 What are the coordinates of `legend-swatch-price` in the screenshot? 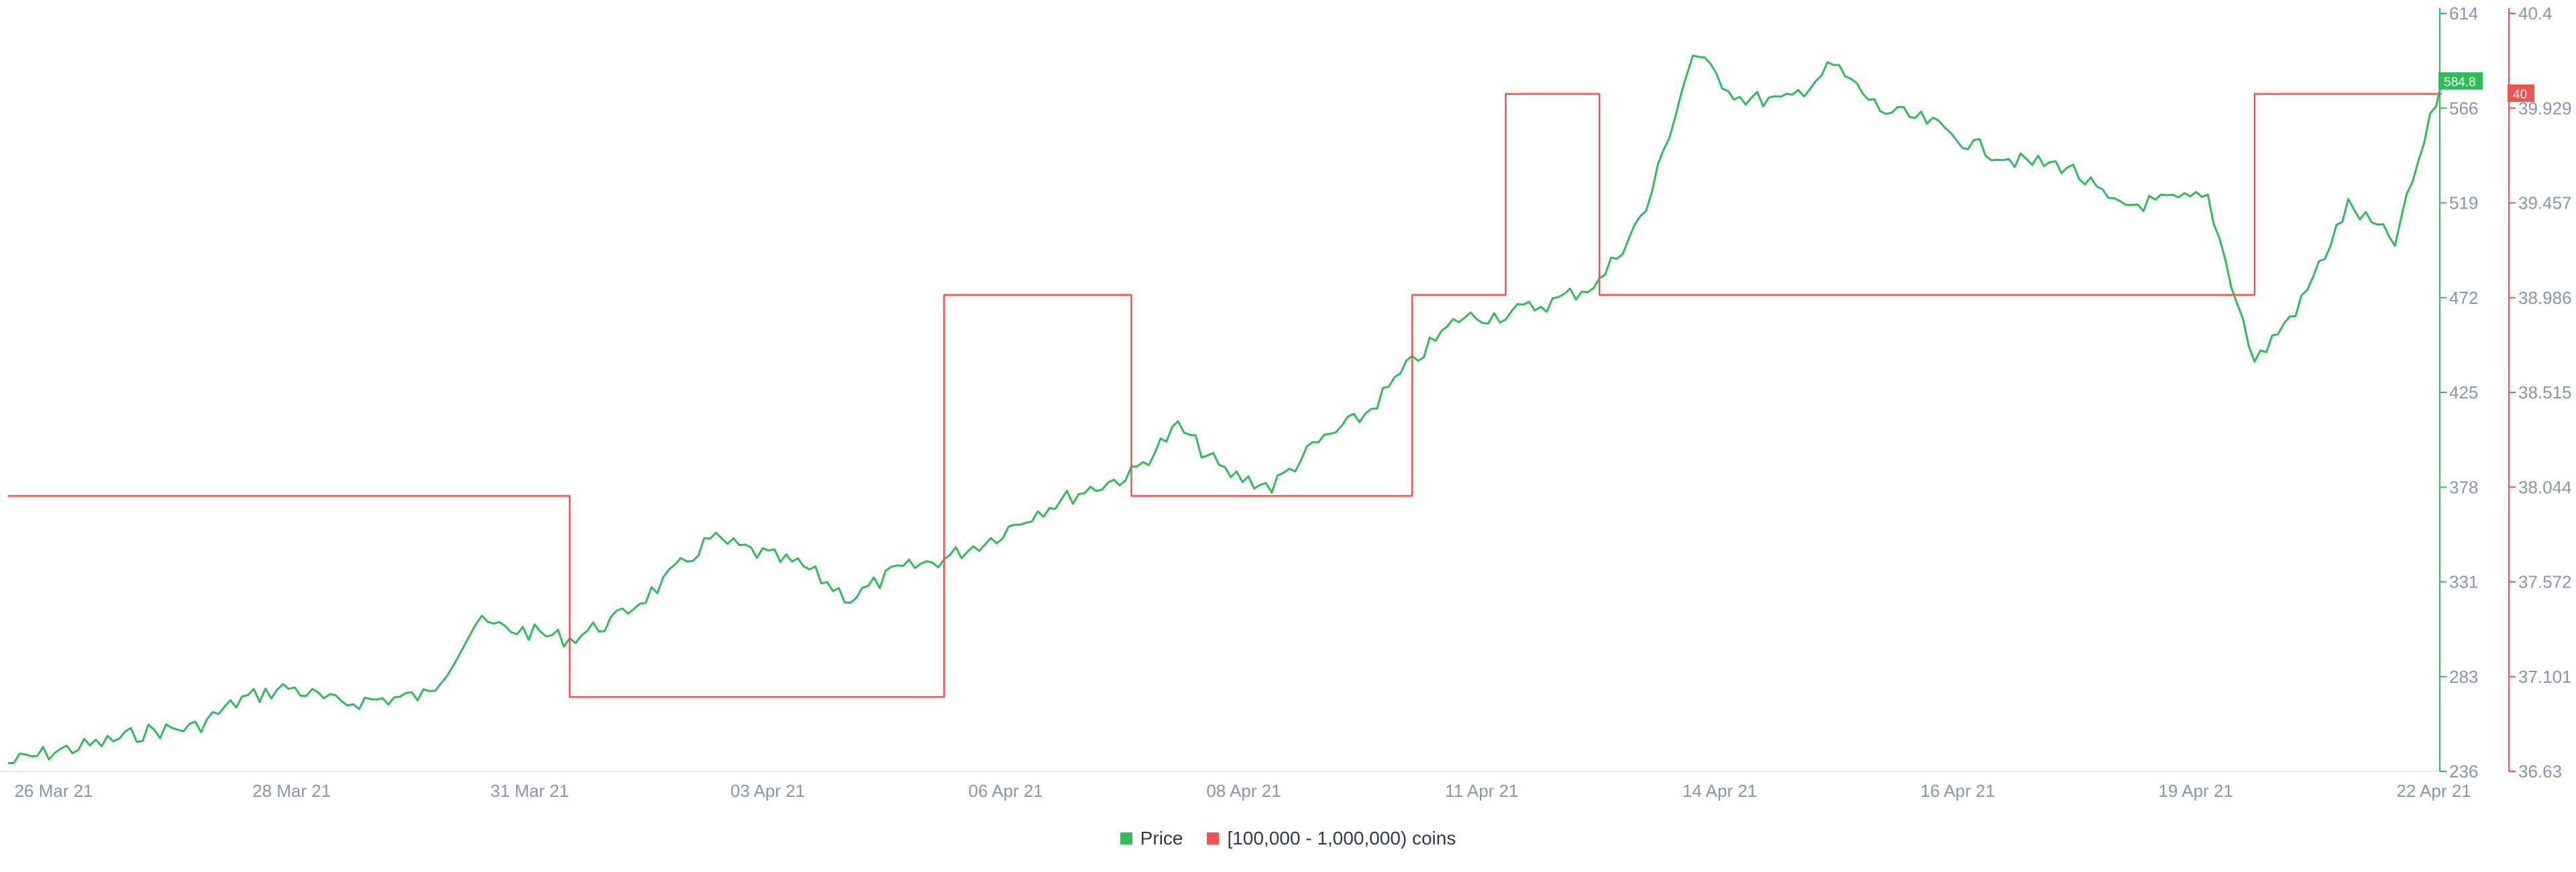 It's located at (1126, 838).